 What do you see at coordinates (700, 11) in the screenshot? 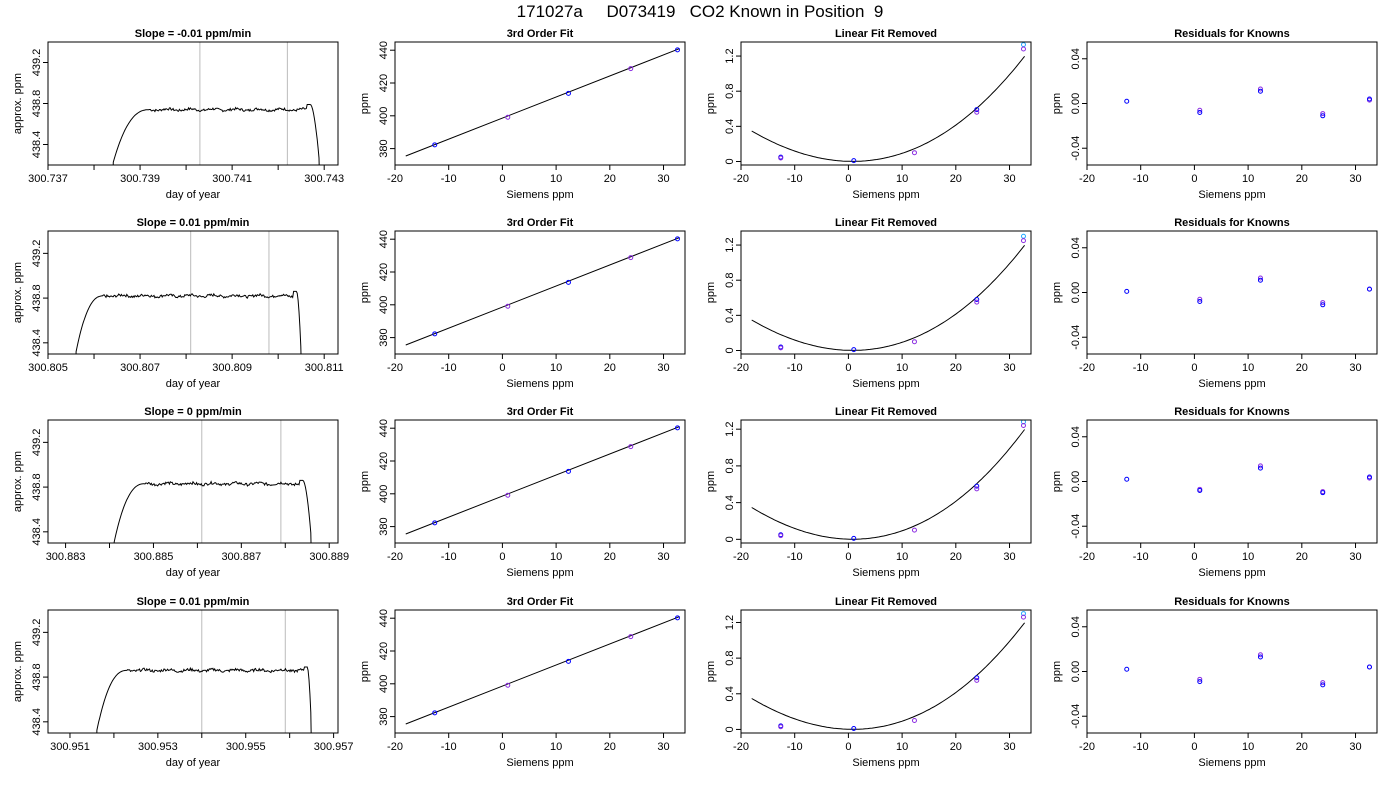
I see `page-title: 171027a D073419 CO2 Known in Position 9` at bounding box center [700, 11].